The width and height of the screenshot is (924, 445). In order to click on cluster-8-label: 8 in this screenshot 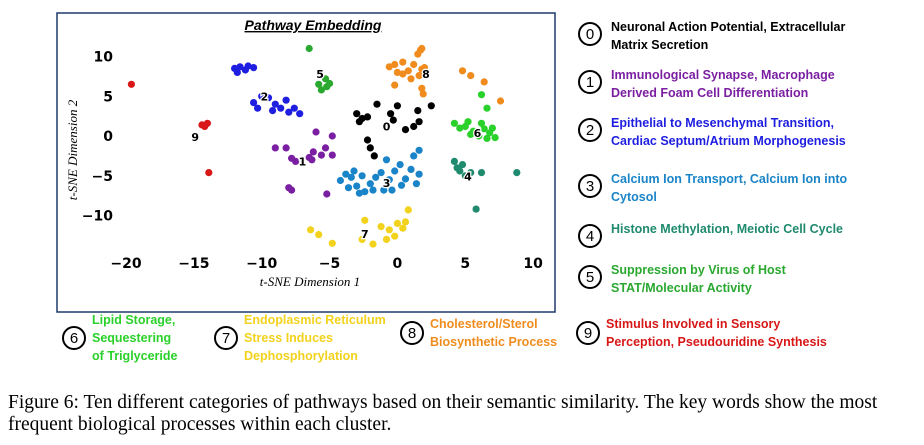, I will do `click(426, 74)`.